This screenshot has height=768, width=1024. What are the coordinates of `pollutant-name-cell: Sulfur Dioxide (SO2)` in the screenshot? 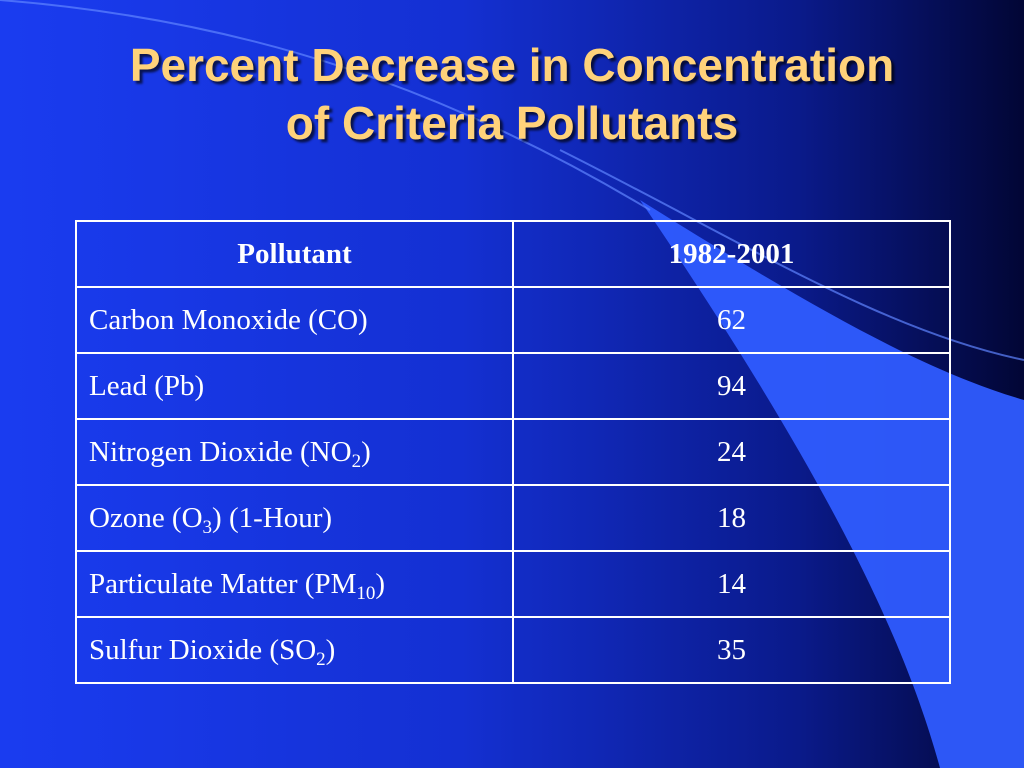 It's located at (294, 650).